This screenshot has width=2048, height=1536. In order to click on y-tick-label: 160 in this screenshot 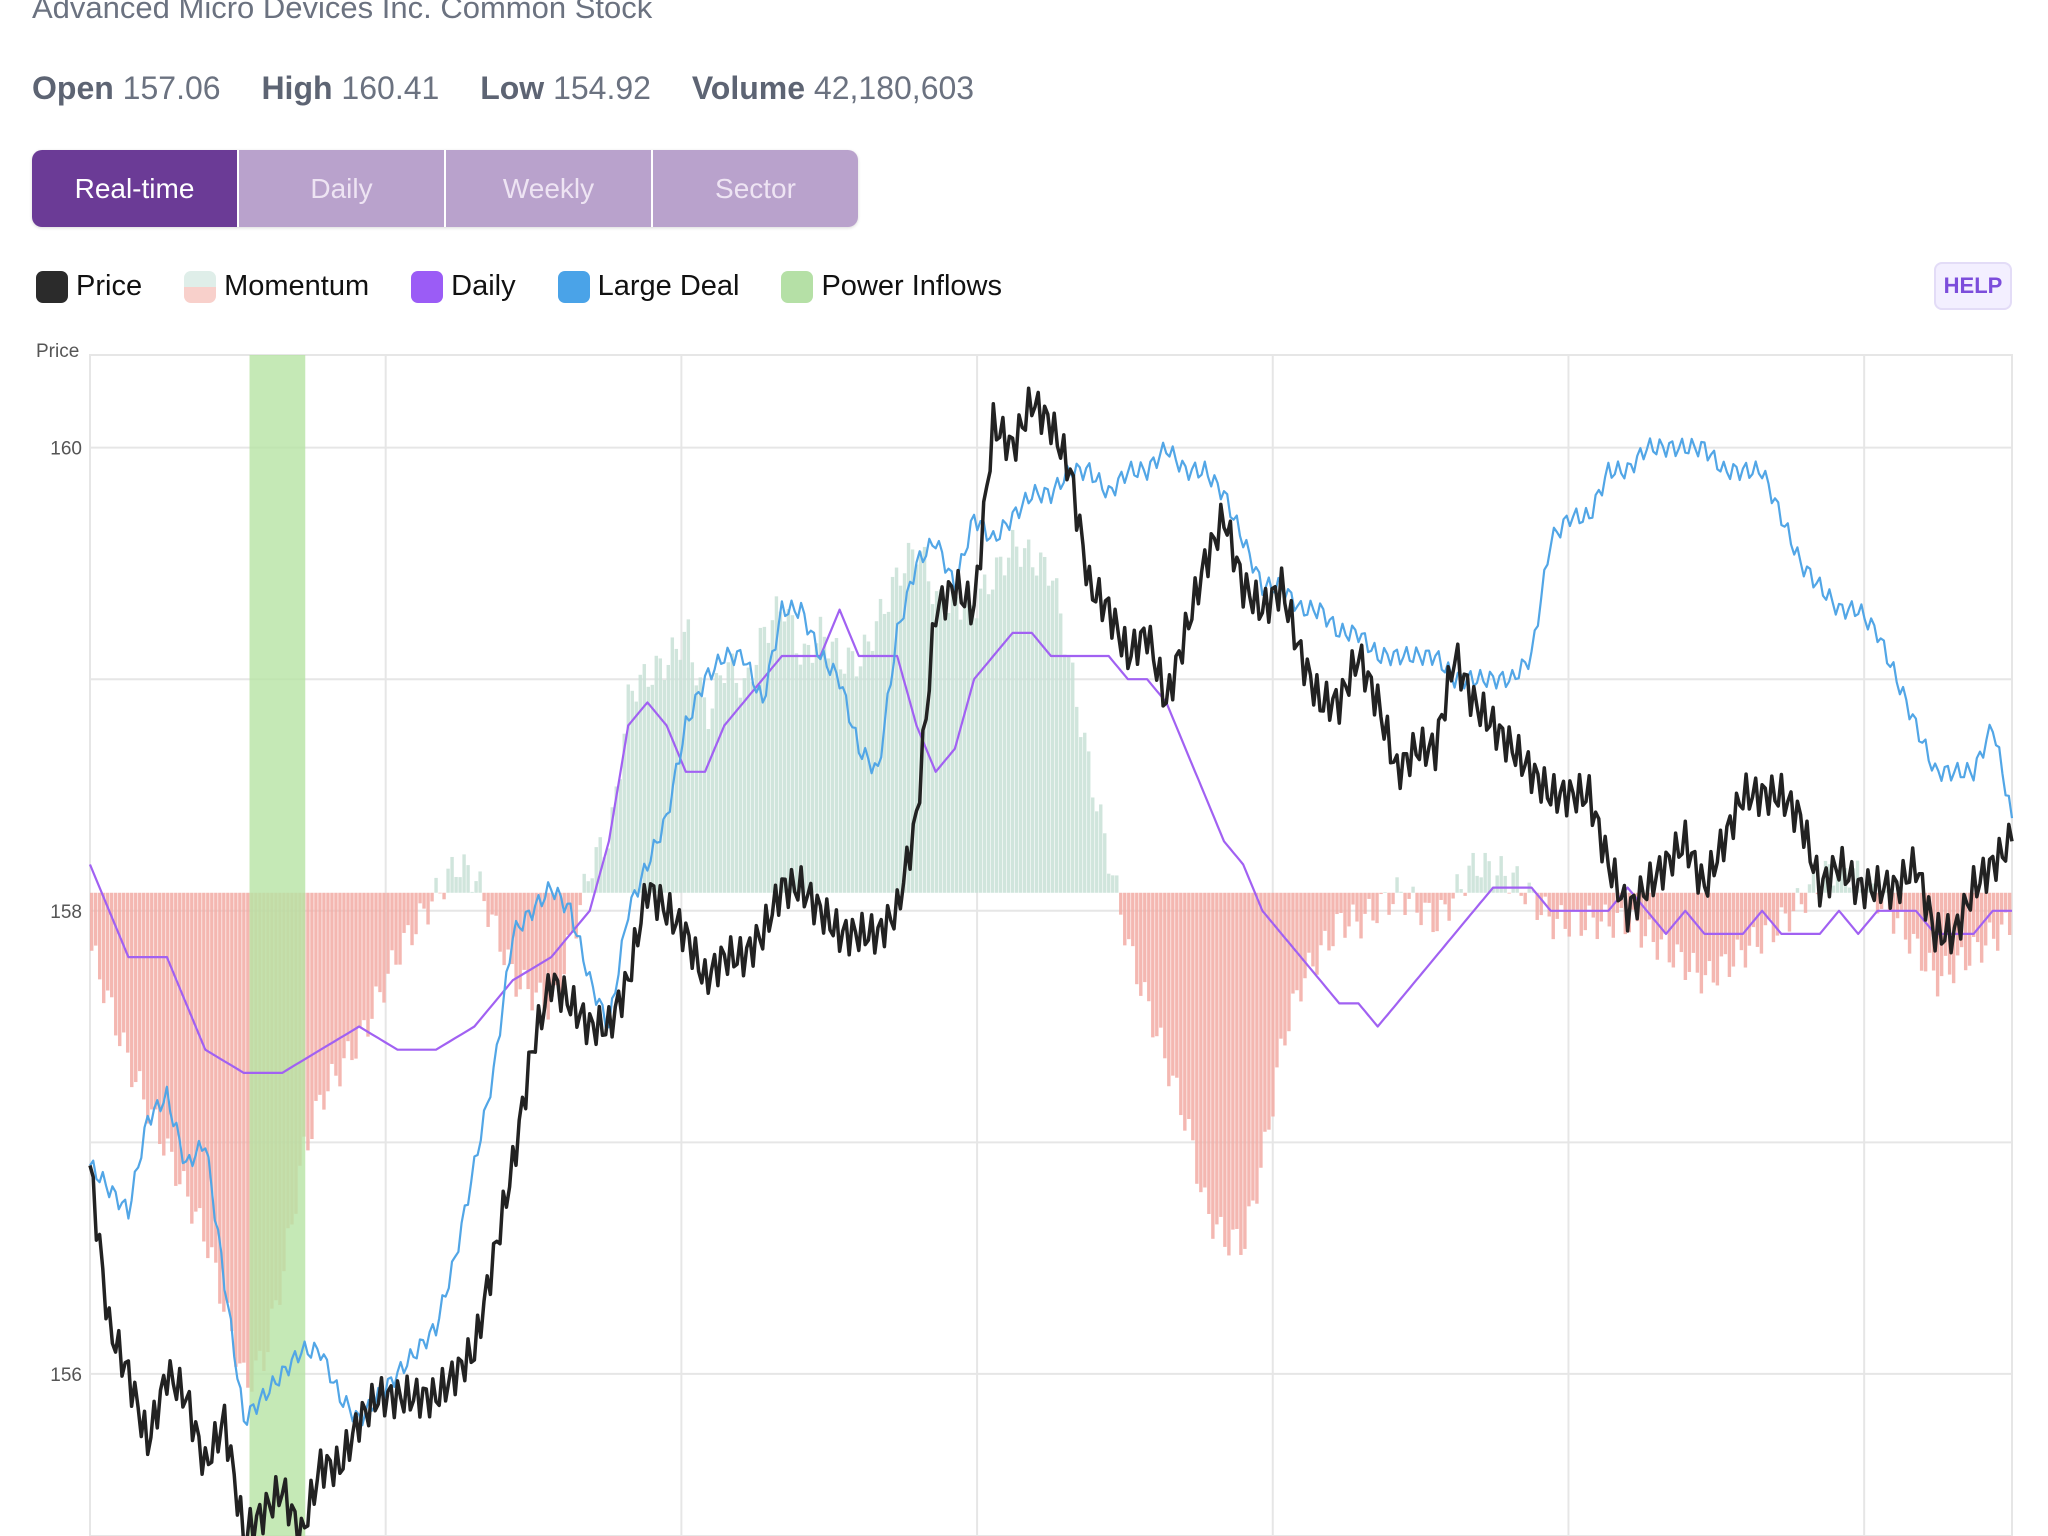, I will do `click(66, 449)`.